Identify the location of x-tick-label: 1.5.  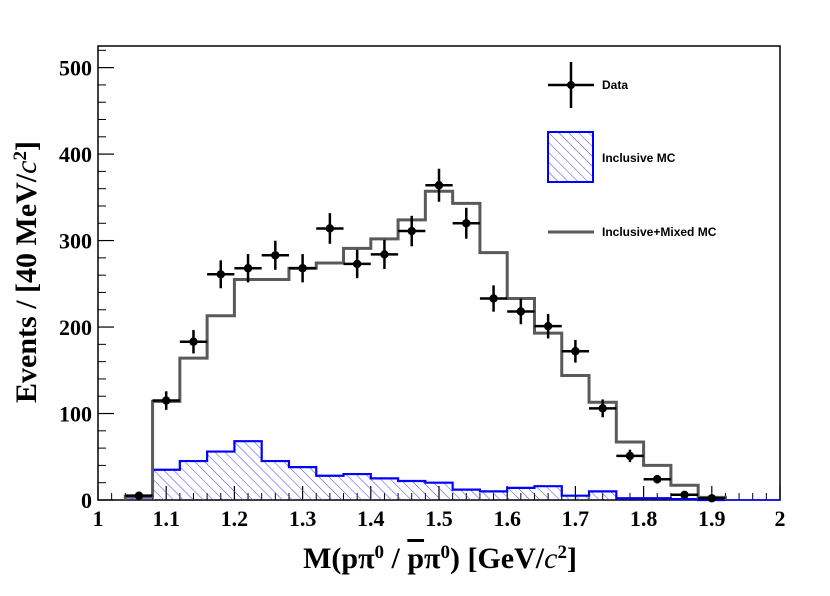
(439, 518).